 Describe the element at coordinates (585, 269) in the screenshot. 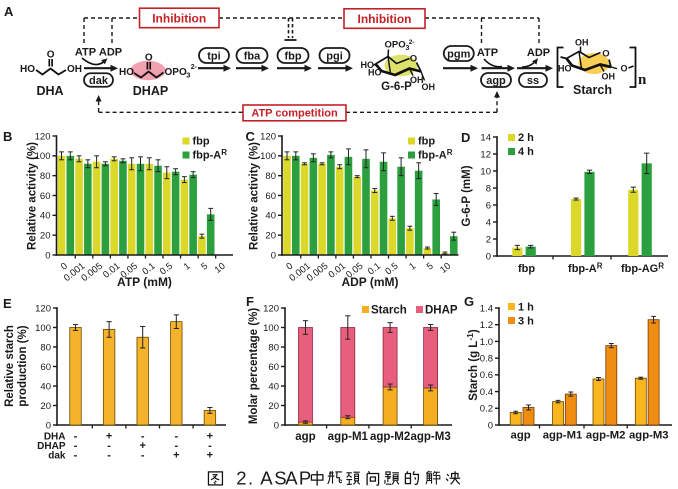

I see `svg-text: fbp-AR` at that location.